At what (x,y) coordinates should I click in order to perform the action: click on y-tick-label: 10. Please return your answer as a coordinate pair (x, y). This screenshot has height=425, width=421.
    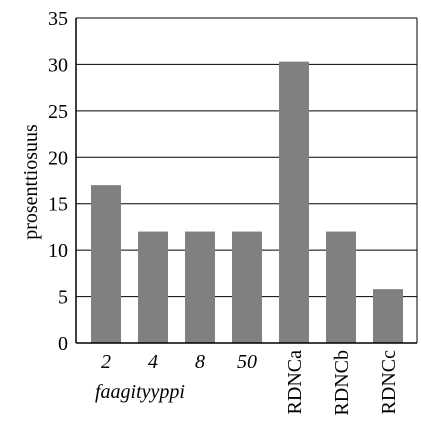
    Looking at the image, I should click on (58, 251).